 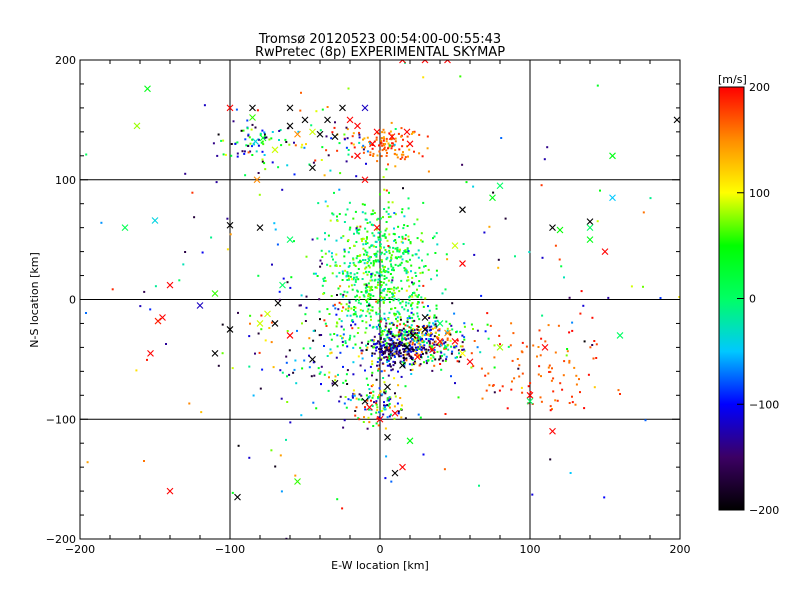 What do you see at coordinates (764, 404) in the screenshot?
I see `colorbar-tick-label: −100` at bounding box center [764, 404].